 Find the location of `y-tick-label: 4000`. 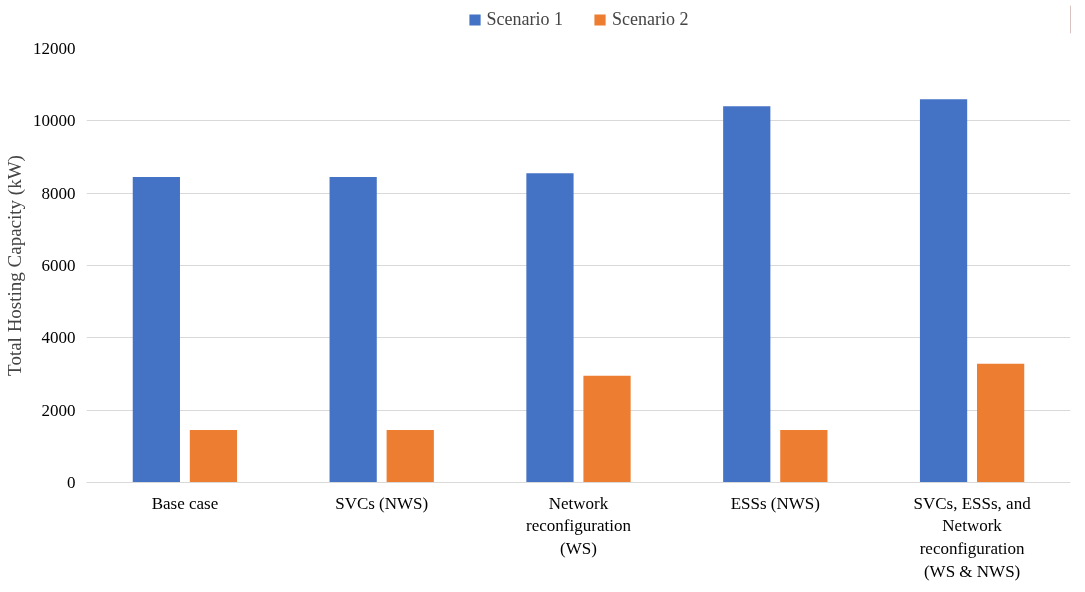

y-tick-label: 4000 is located at coordinates (58, 338).